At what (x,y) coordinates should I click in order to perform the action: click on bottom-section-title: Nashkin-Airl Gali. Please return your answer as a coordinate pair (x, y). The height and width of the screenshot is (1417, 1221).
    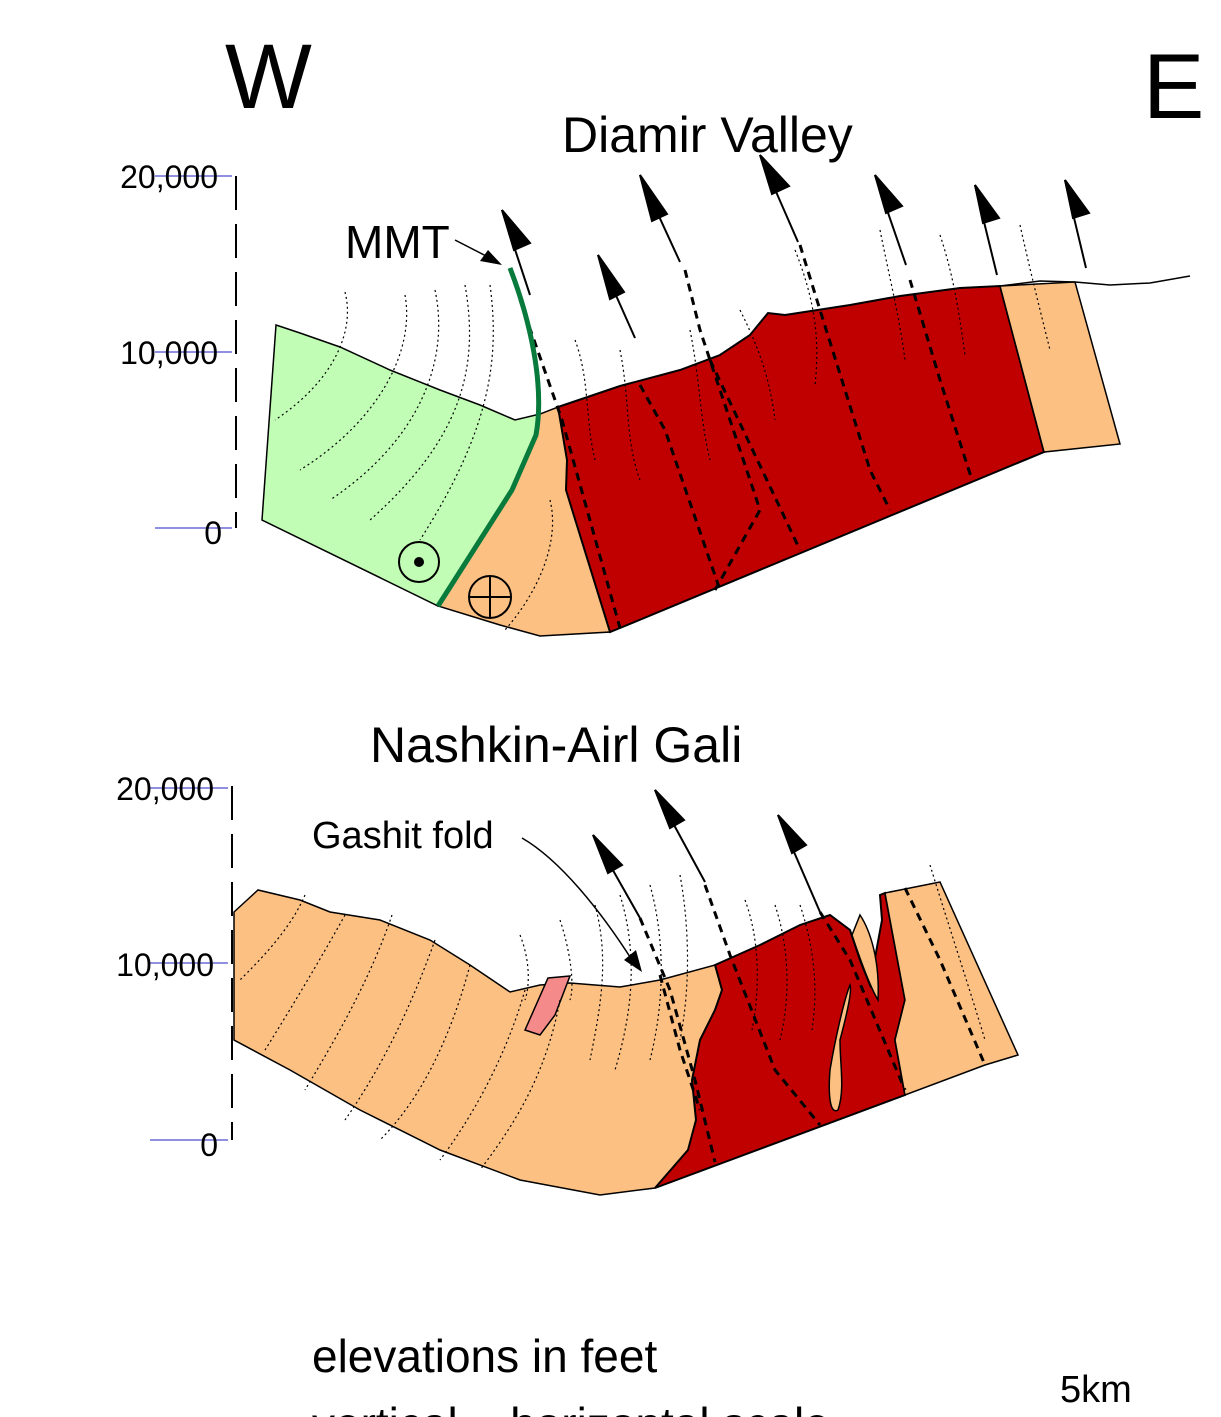
    Looking at the image, I should click on (556, 745).